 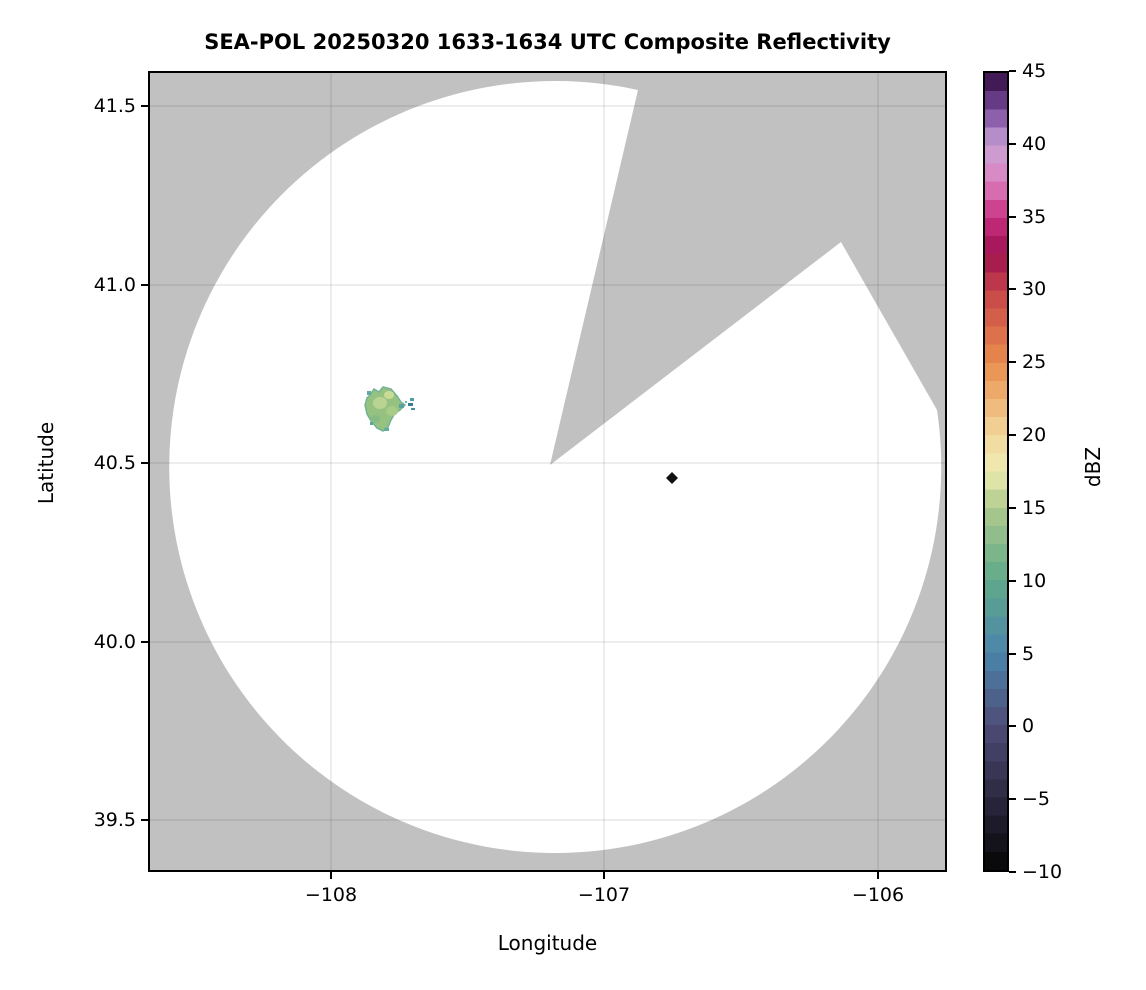 I want to click on x-axis-label: Longitude, so click(x=547, y=943).